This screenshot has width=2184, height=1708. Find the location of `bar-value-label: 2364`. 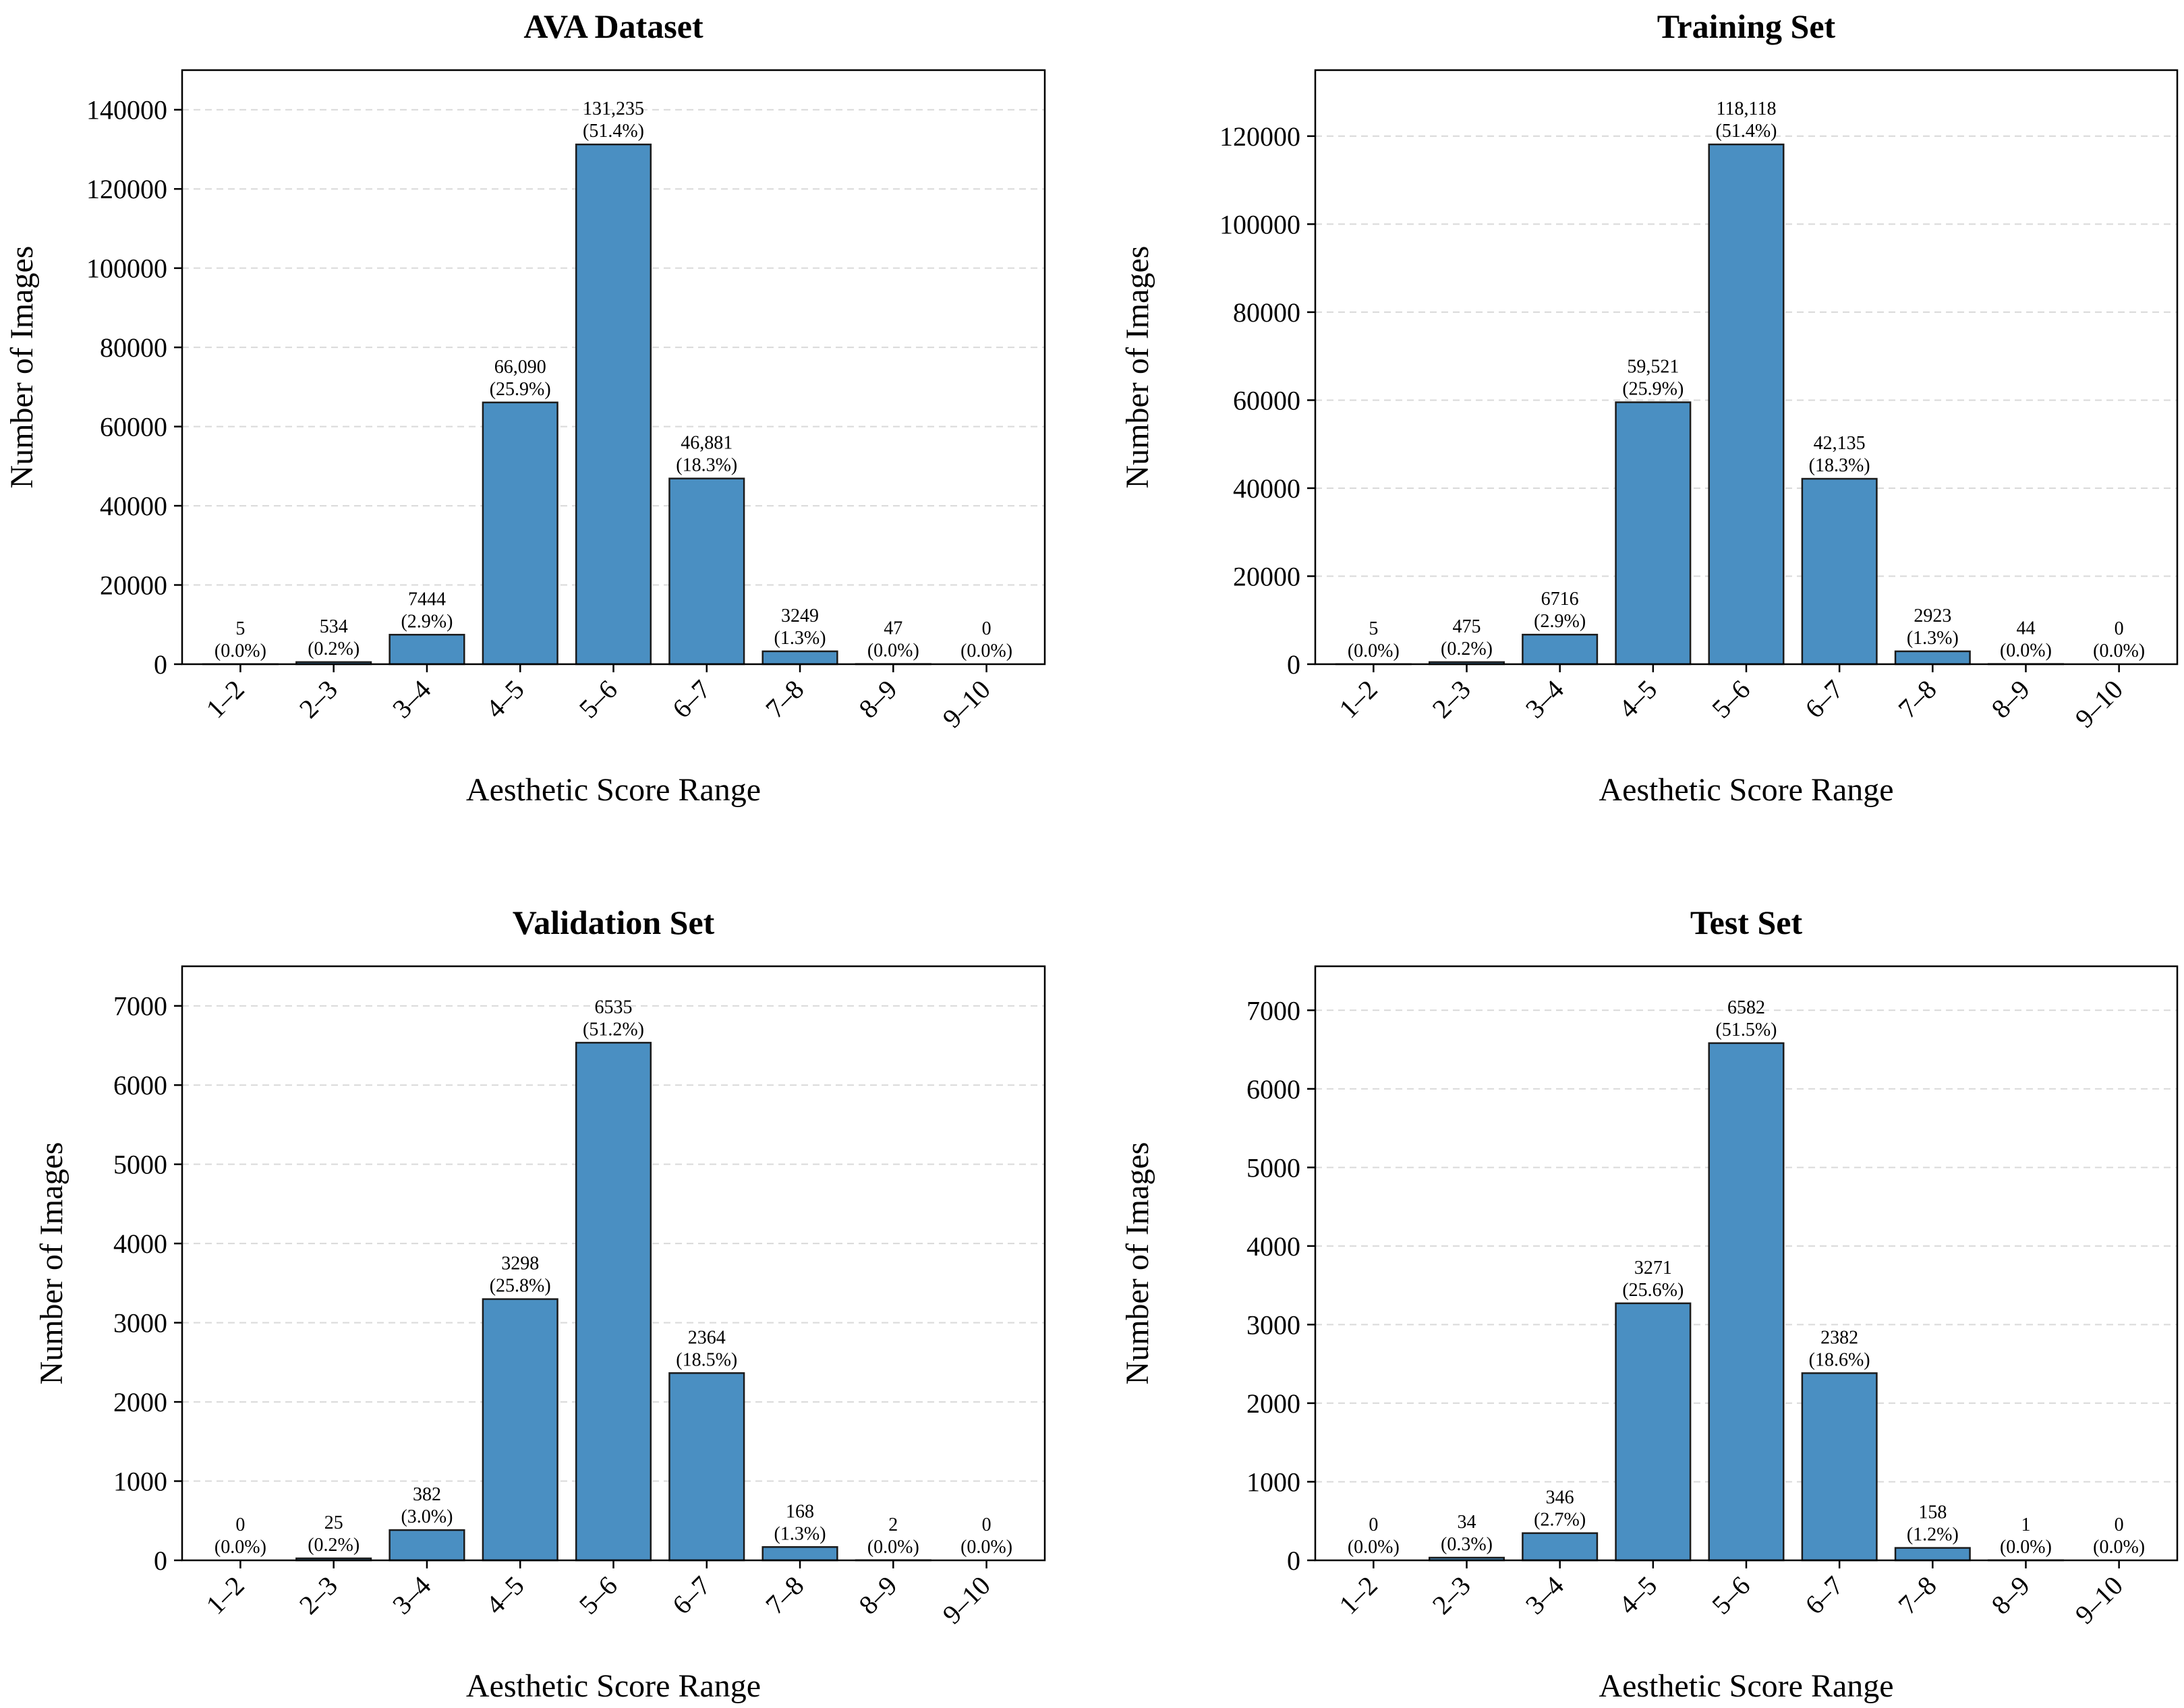

bar-value-label: 2364 is located at coordinates (707, 1337).